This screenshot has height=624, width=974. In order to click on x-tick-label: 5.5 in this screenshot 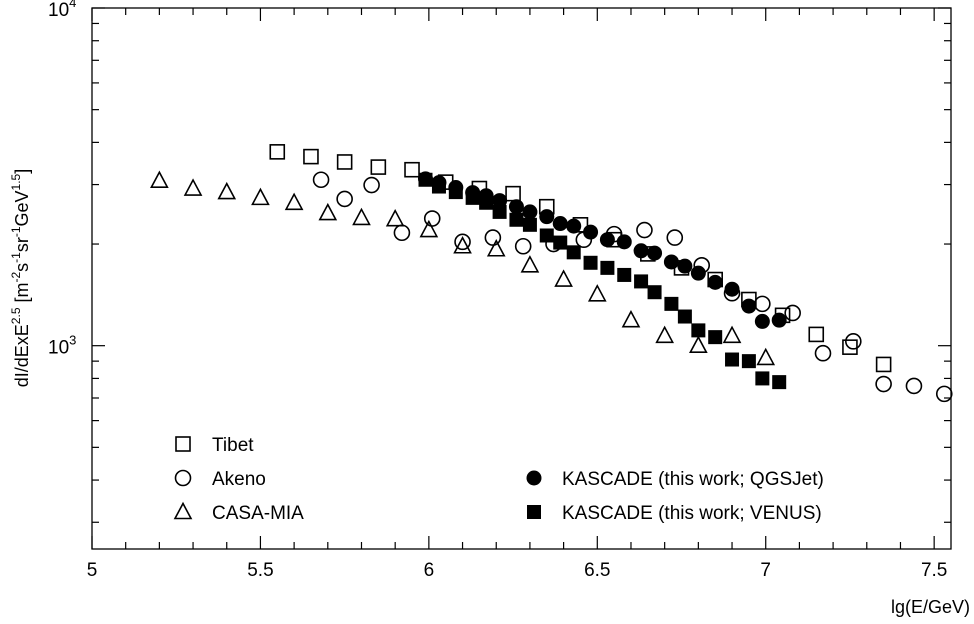, I will do `click(260, 570)`.